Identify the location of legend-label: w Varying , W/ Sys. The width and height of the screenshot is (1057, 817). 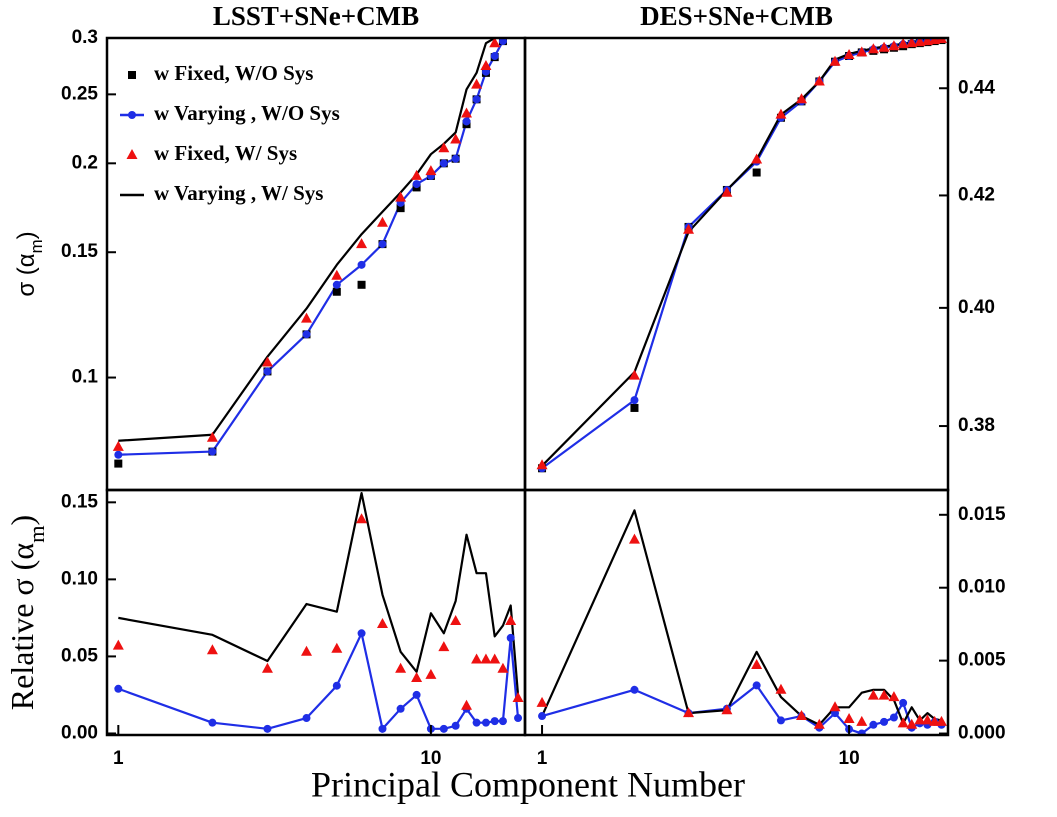
(238, 193).